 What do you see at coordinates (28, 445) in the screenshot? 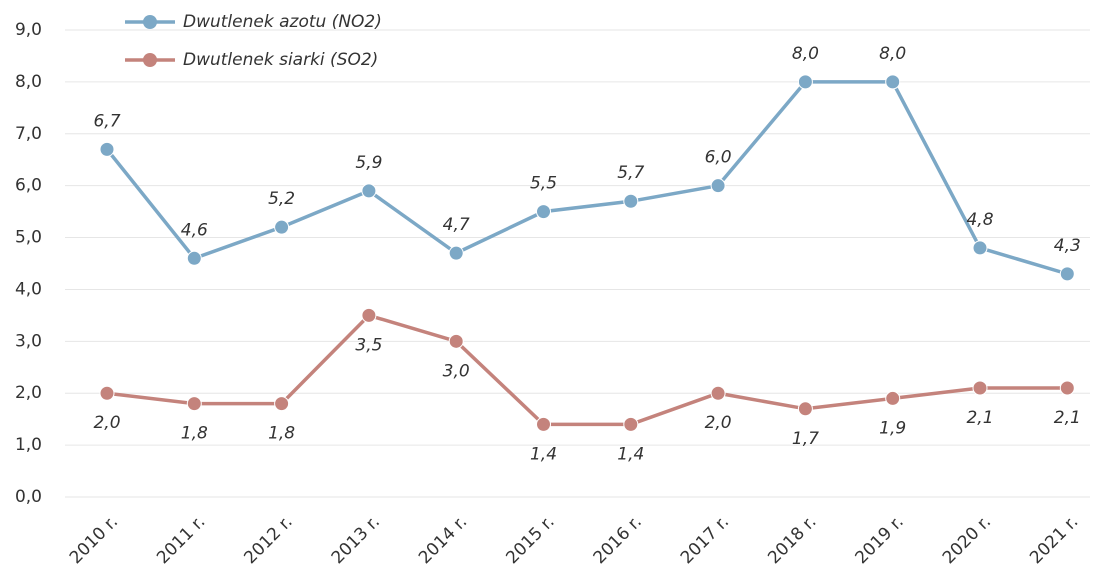
I see `y-tick-label: 1,0` at bounding box center [28, 445].